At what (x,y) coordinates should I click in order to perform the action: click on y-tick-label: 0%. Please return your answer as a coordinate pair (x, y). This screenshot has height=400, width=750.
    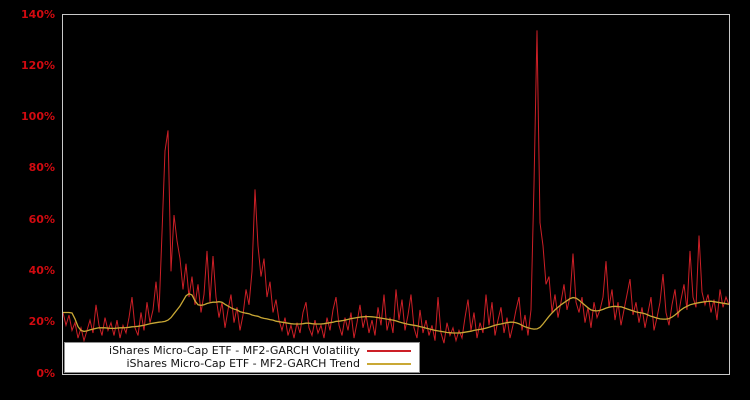
    Looking at the image, I should click on (45, 373).